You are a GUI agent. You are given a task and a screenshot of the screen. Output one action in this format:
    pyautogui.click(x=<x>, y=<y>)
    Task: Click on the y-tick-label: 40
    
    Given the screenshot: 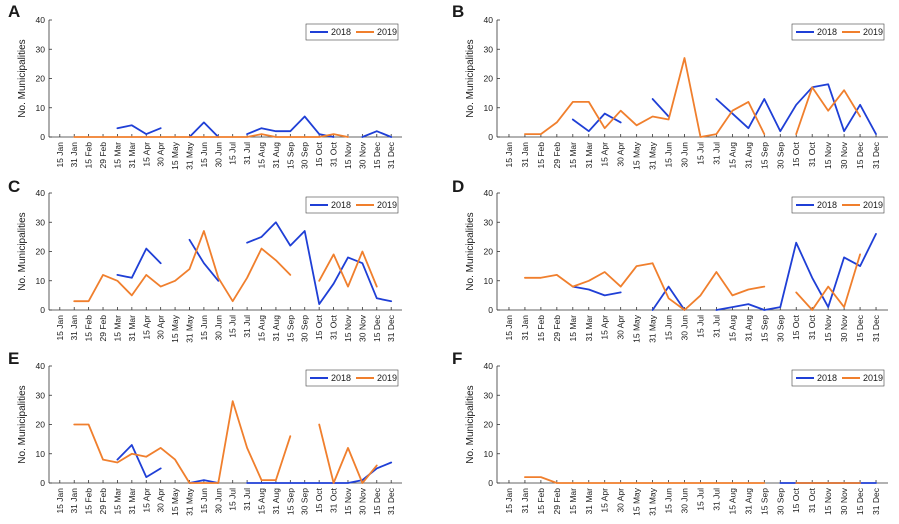 What is the action you would take?
    pyautogui.click(x=41, y=366)
    